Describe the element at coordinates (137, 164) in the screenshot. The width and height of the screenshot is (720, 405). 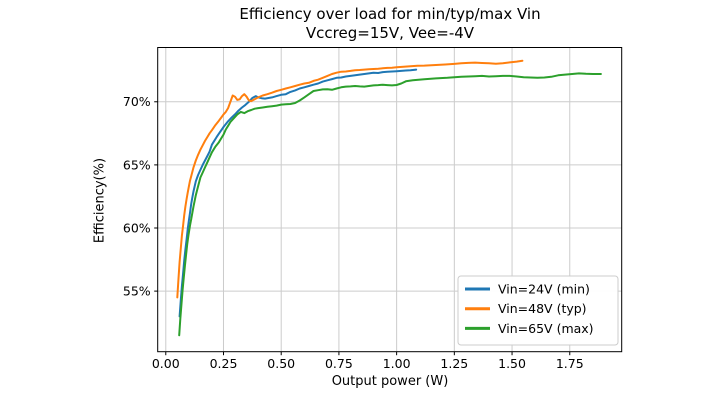
I see `y-tick-label: 65%` at that location.